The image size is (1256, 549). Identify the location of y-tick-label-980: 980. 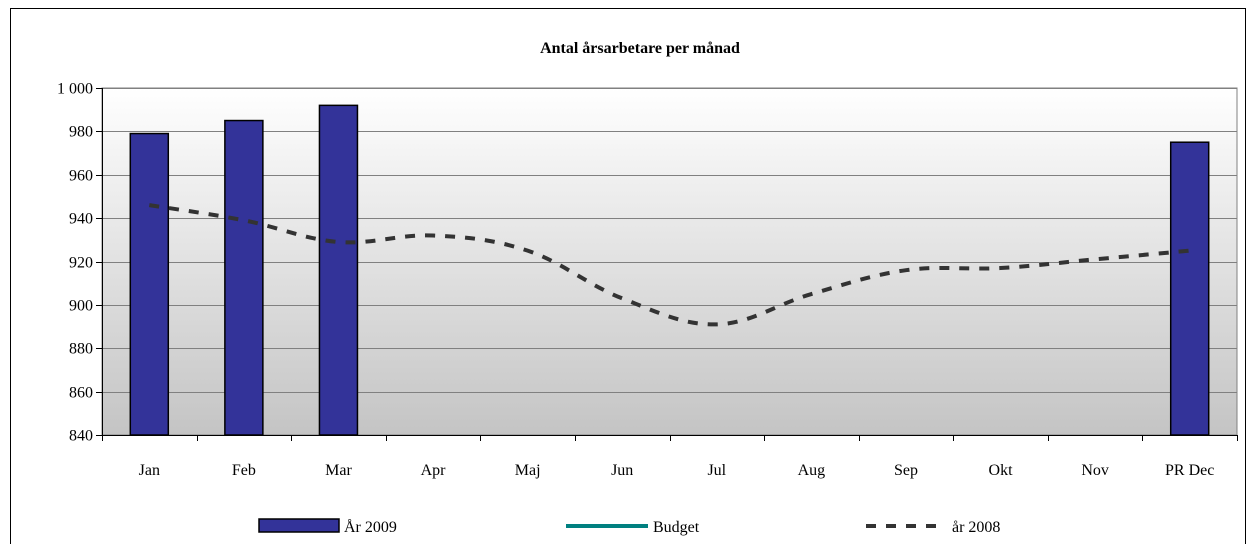
(81, 132).